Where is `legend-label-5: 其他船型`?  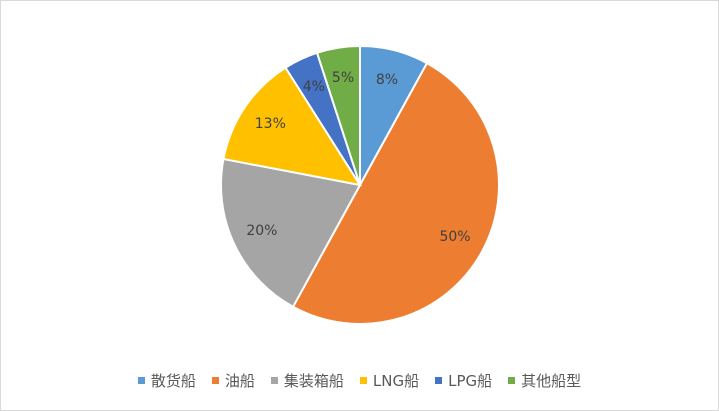
legend-label-5: 其他船型 is located at coordinates (551, 381).